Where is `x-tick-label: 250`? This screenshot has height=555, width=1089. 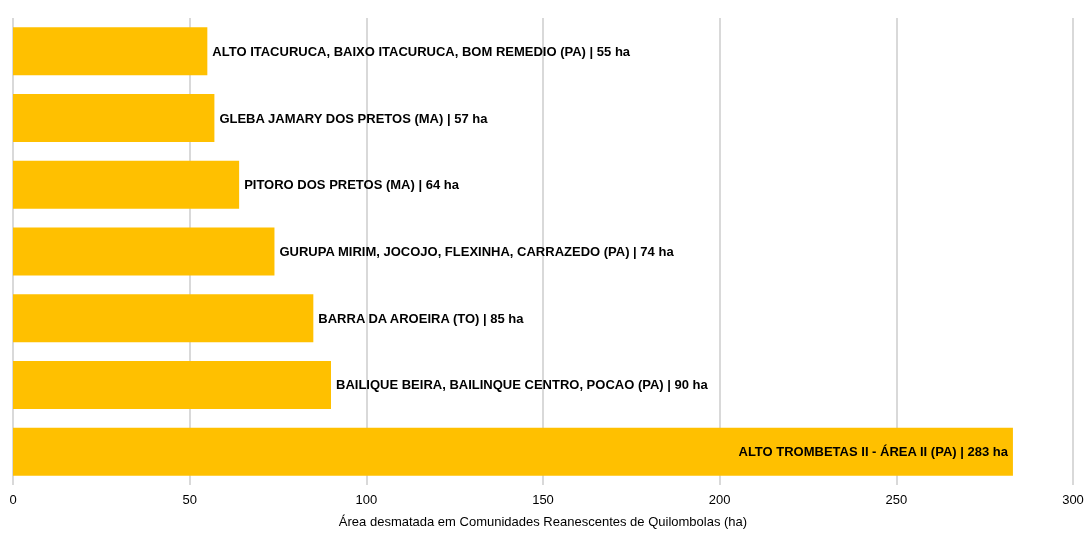 x-tick-label: 250 is located at coordinates (896, 499).